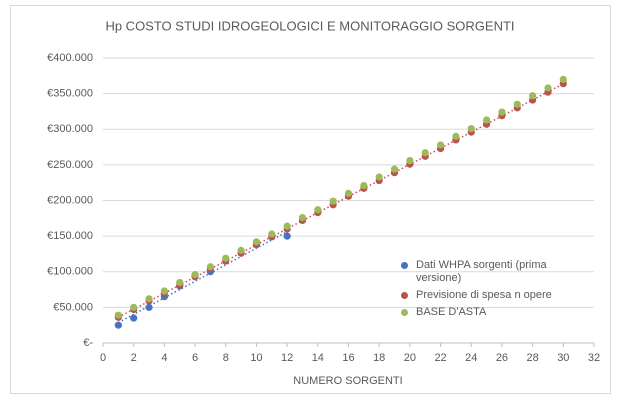  I want to click on x-tick-label: 16, so click(348, 358).